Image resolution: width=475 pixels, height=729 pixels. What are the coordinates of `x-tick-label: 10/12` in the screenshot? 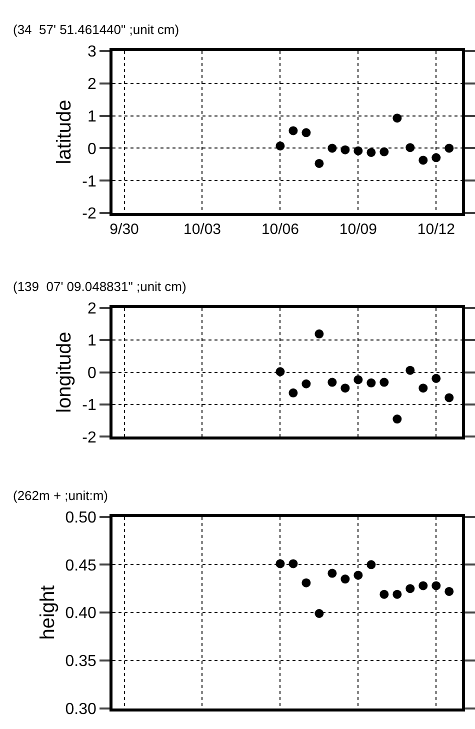 It's located at (436, 229).